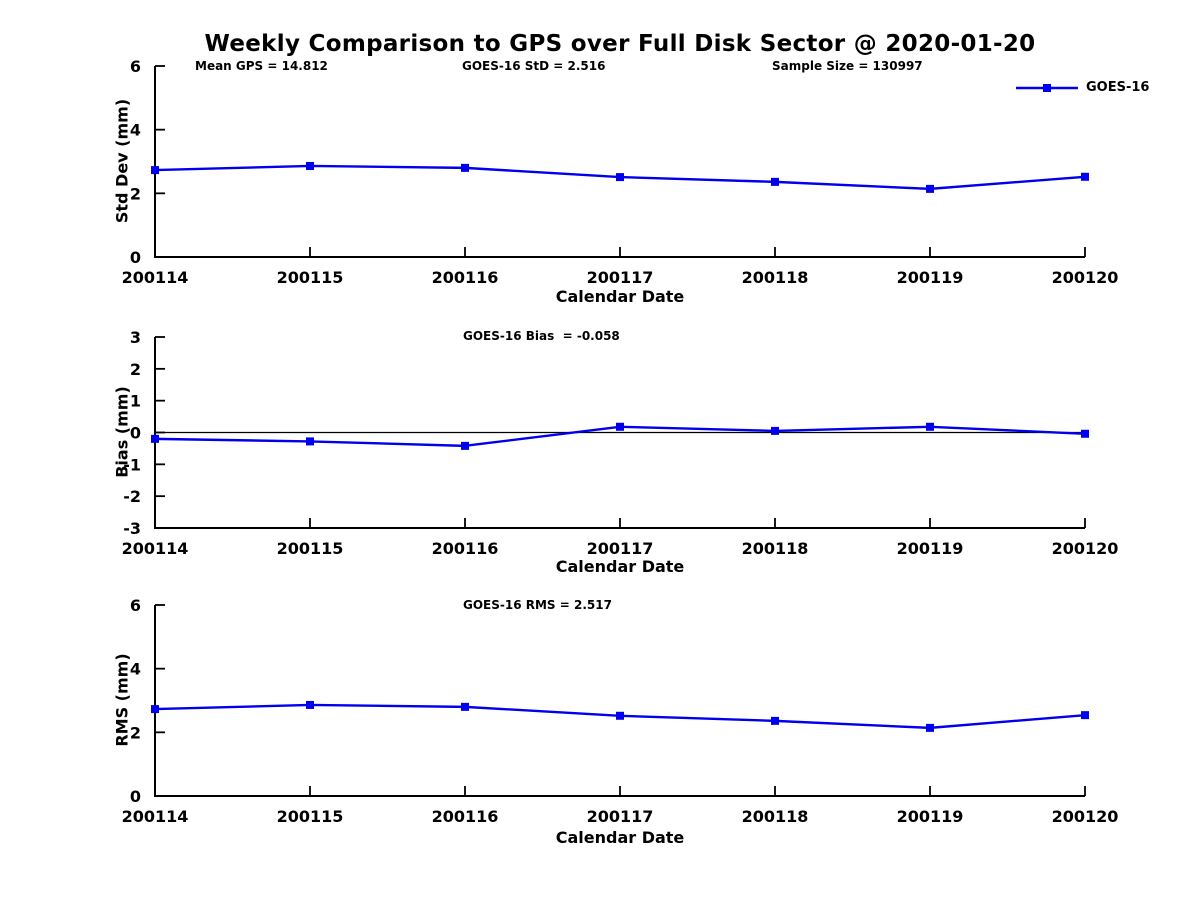 The height and width of the screenshot is (900, 1200). What do you see at coordinates (135, 337) in the screenshot?
I see `y-tick-label: 3` at bounding box center [135, 337].